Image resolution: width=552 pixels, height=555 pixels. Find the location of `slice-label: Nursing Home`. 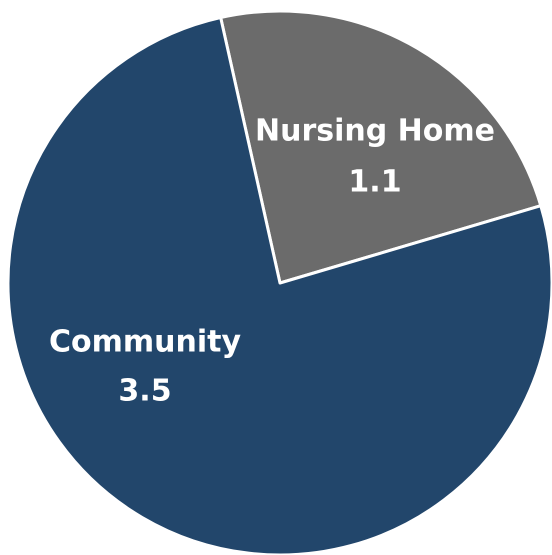

slice-label: Nursing Home is located at coordinates (375, 131).